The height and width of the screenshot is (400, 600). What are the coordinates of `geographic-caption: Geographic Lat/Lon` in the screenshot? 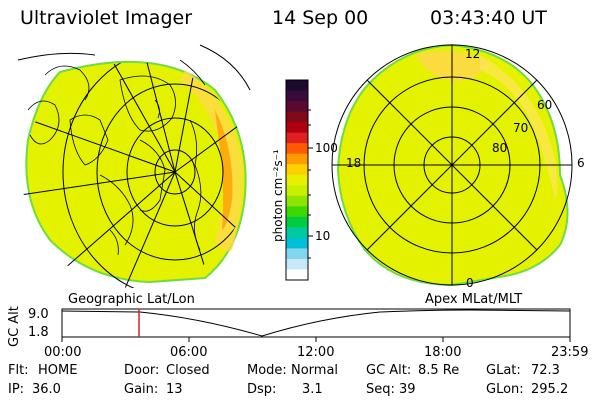 It's located at (131, 299).